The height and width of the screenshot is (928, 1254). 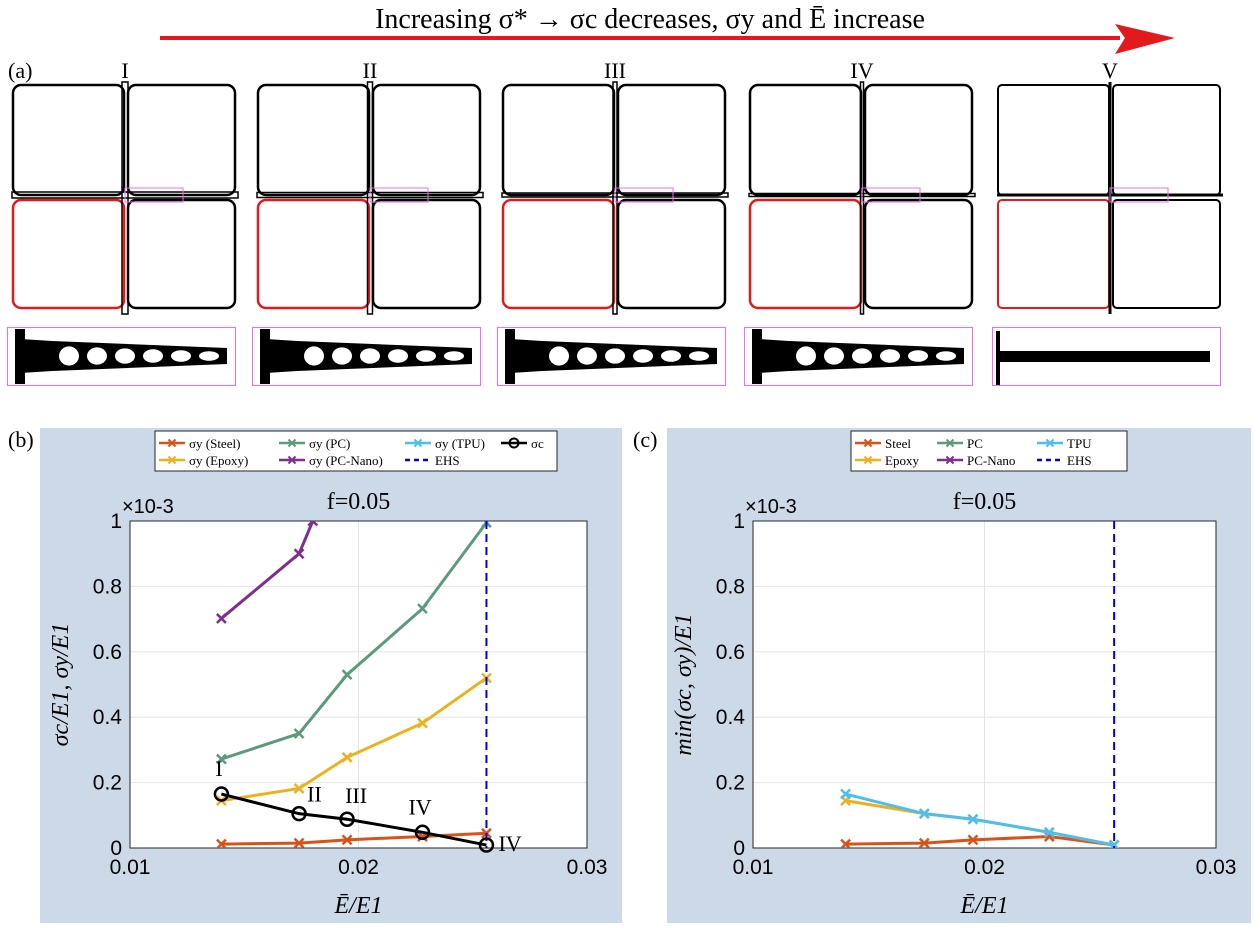 What do you see at coordinates (370, 70) in the screenshot?
I see `structure-label: II` at bounding box center [370, 70].